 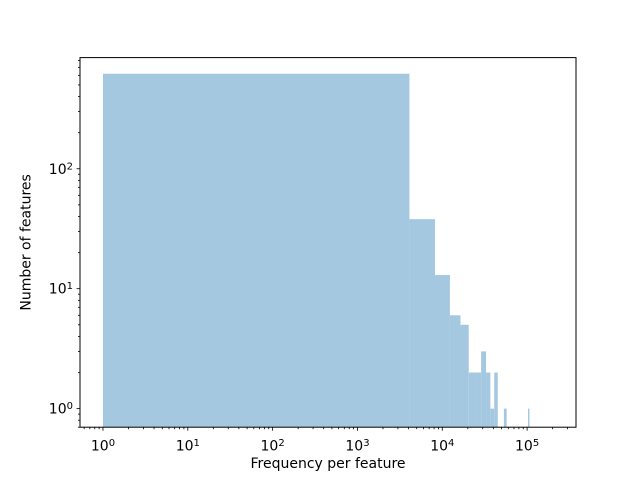 I want to click on x-tick-label: 101, so click(x=188, y=446).